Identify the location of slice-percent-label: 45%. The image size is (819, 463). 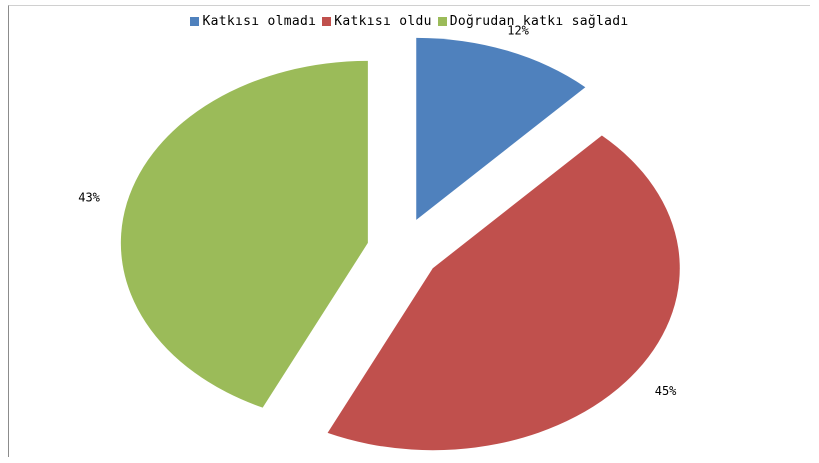
(666, 391).